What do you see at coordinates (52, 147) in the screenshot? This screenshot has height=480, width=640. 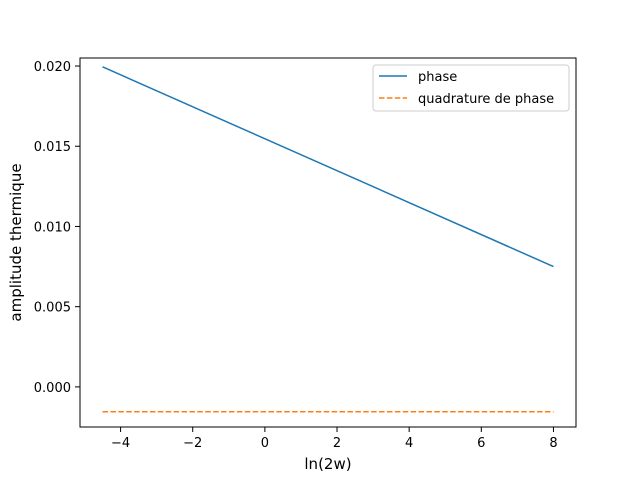 I see `y-tick-label: 0.015` at bounding box center [52, 147].